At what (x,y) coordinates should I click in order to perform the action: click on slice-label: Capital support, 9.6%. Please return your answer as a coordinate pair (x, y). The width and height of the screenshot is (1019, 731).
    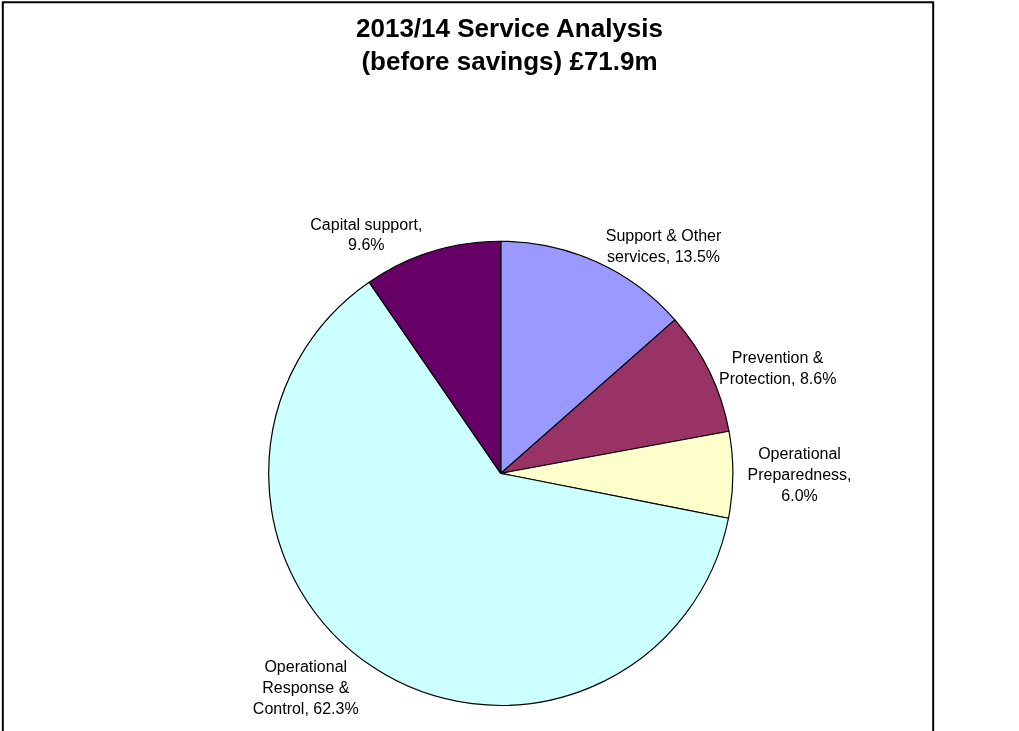
    Looking at the image, I should click on (366, 234).